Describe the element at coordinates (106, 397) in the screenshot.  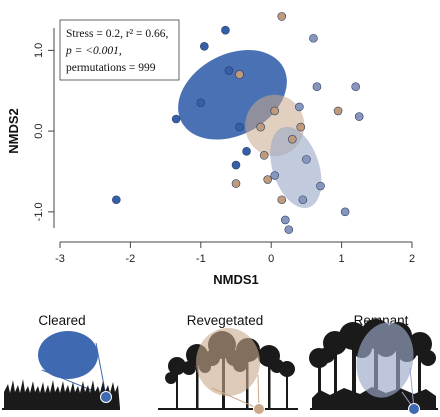
I see `panel-dot-cleared` at that location.